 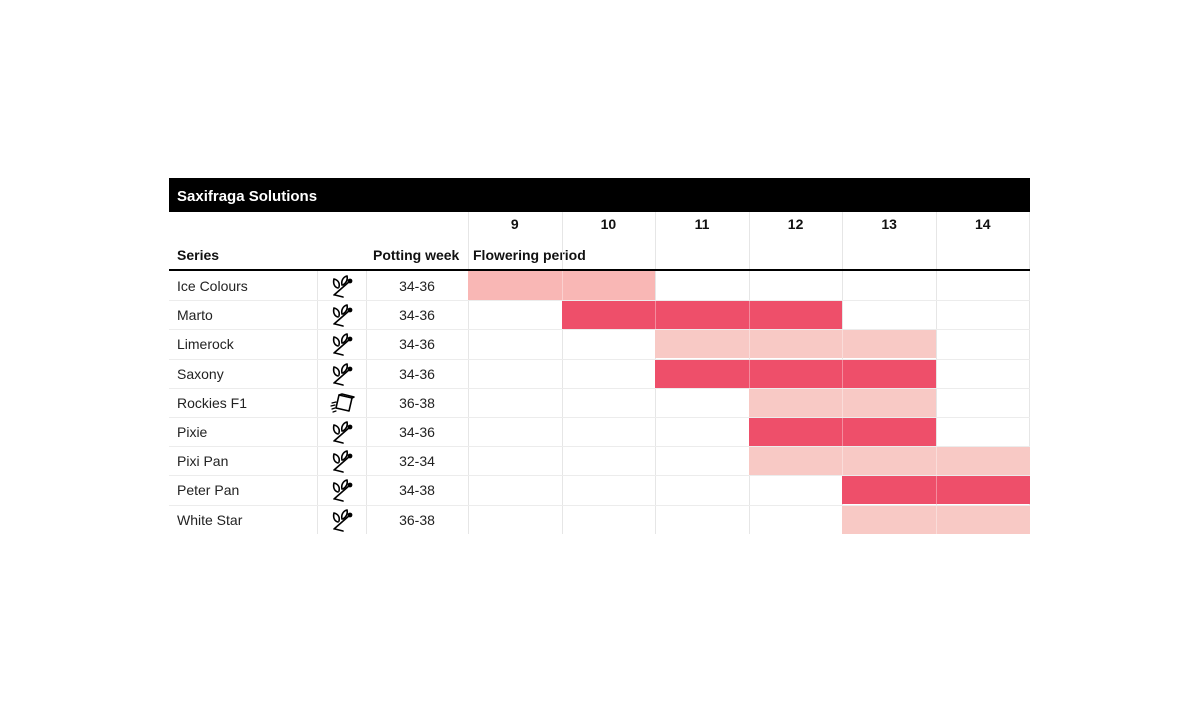 I want to click on week-label: 11, so click(x=702, y=224).